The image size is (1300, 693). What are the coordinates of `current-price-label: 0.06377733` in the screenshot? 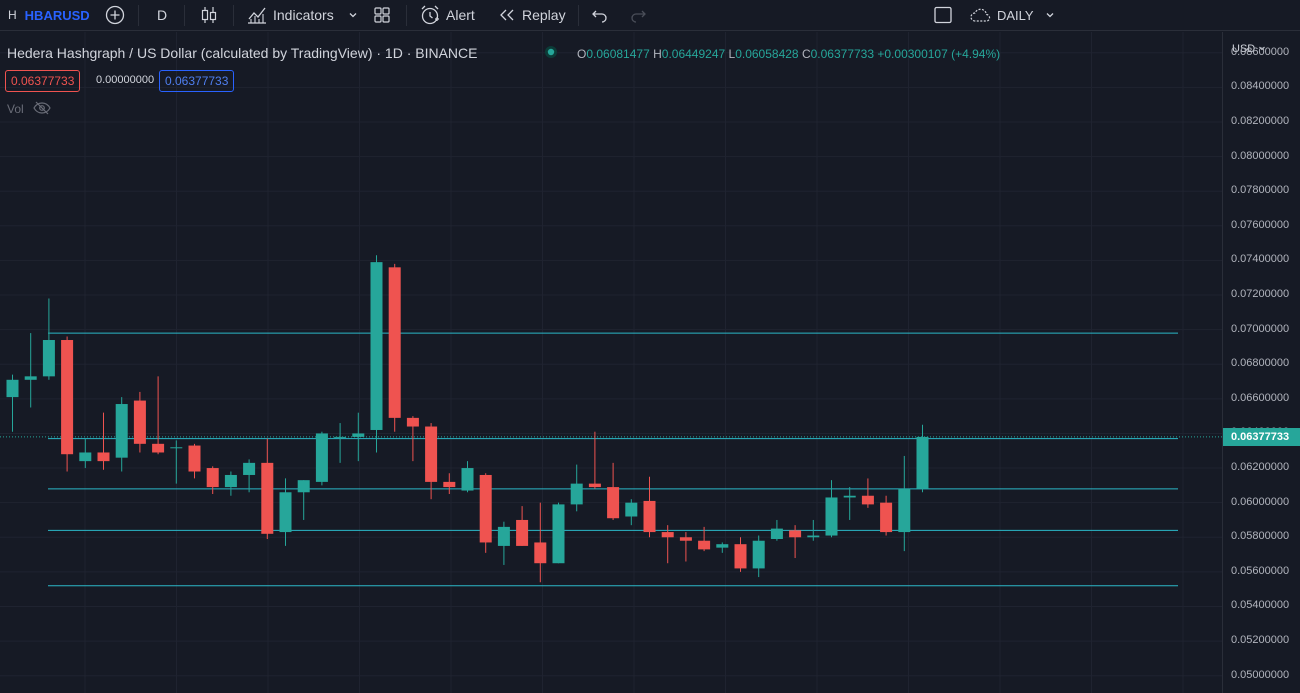 It's located at (1261, 436).